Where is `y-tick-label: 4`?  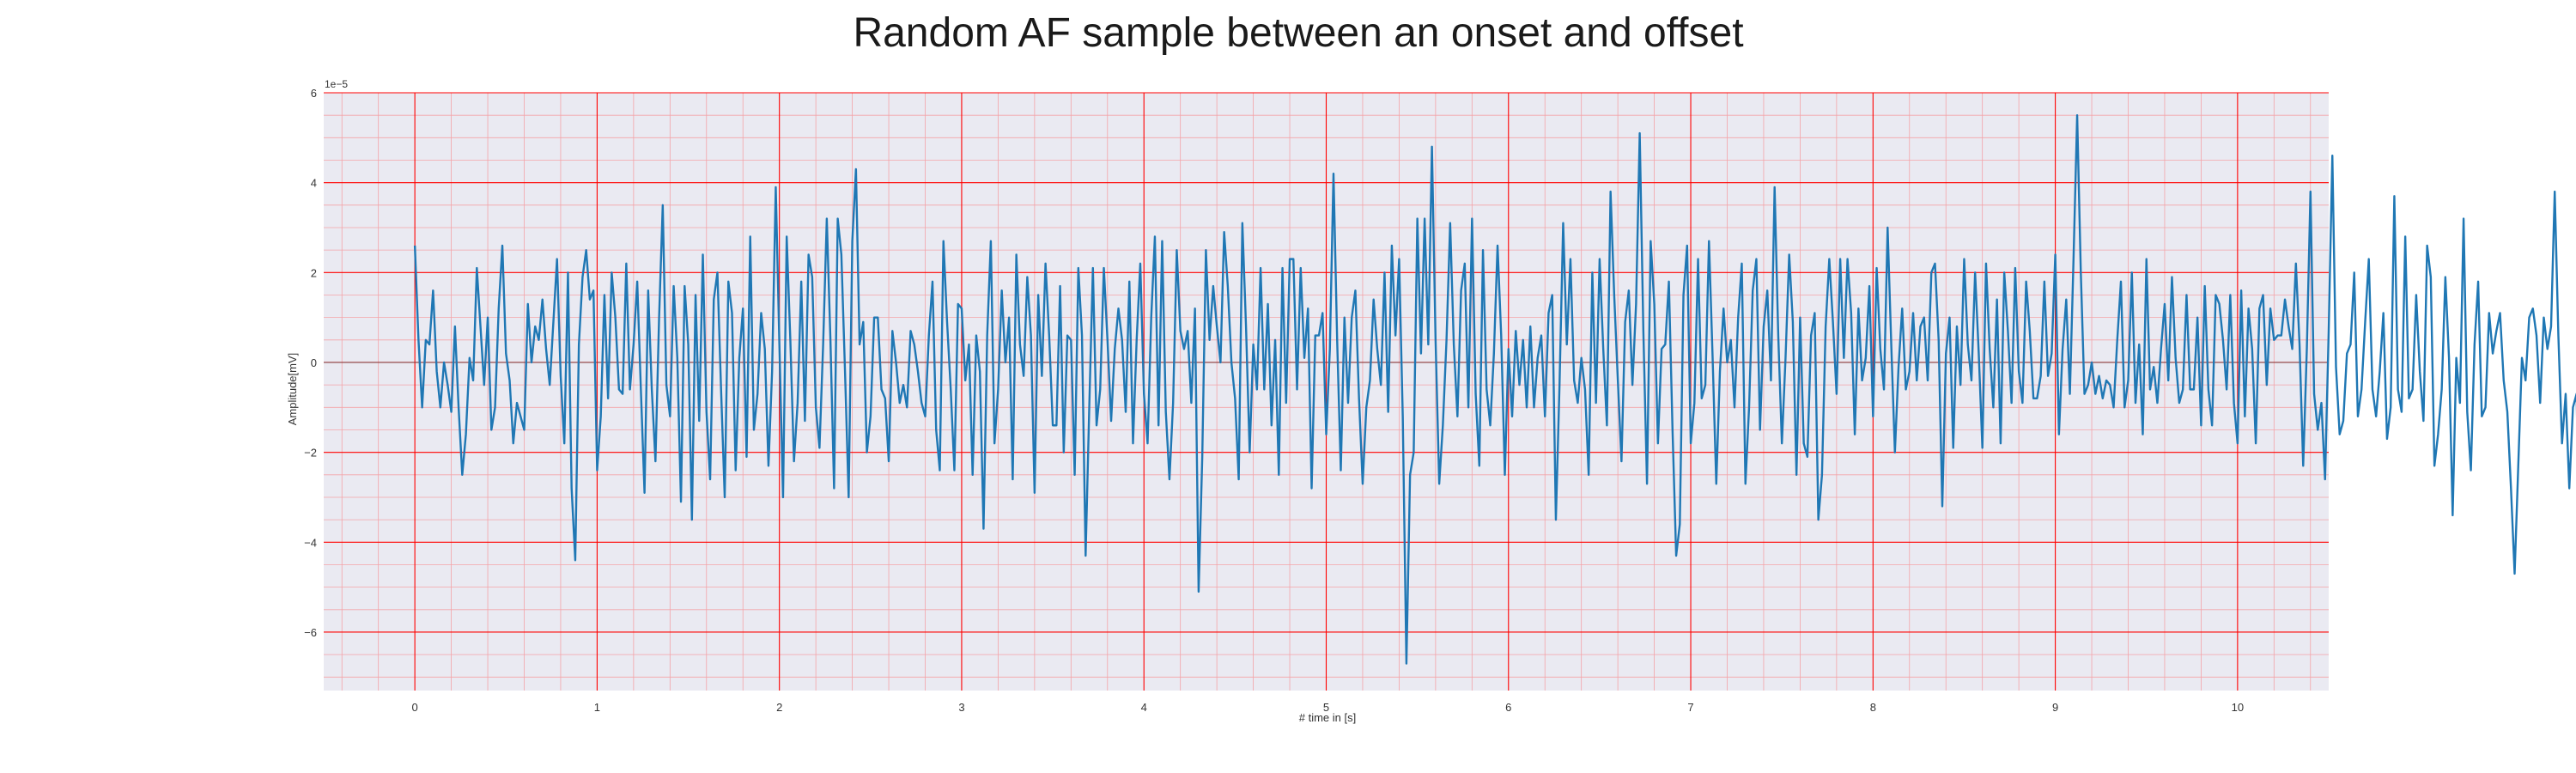
y-tick-label: 4 is located at coordinates (314, 183).